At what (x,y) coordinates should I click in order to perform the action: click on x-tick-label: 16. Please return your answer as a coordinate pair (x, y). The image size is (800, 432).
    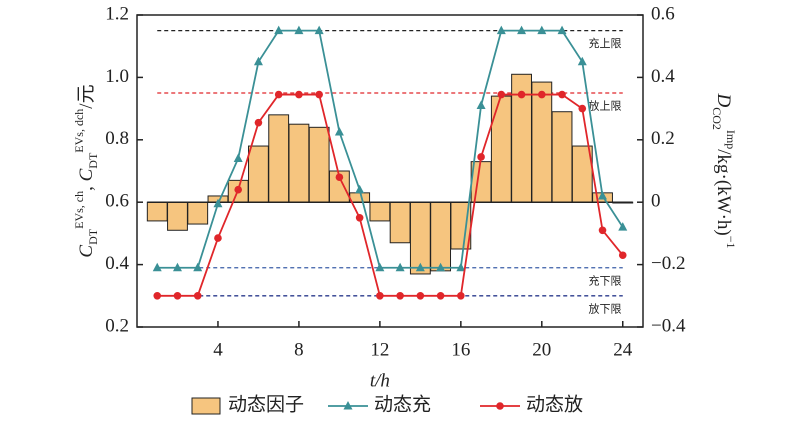
    Looking at the image, I should click on (460, 349).